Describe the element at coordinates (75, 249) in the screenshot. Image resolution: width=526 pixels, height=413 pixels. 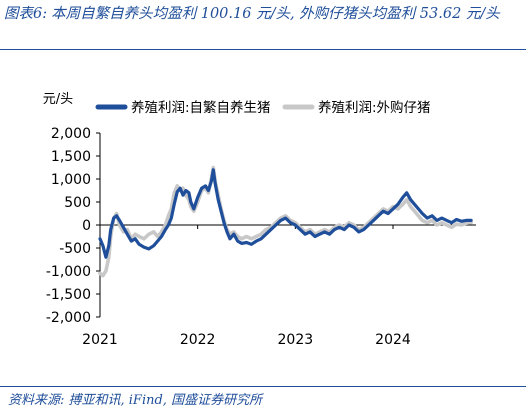
I see `y-tick-label: -500` at that location.